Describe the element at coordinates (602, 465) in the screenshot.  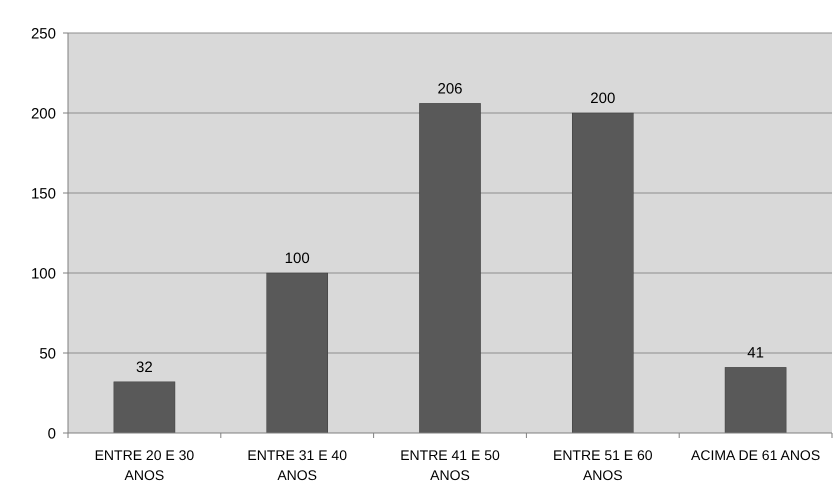
I see `x-tick-label: ENTRE 51 E 60 ANOS` at that location.